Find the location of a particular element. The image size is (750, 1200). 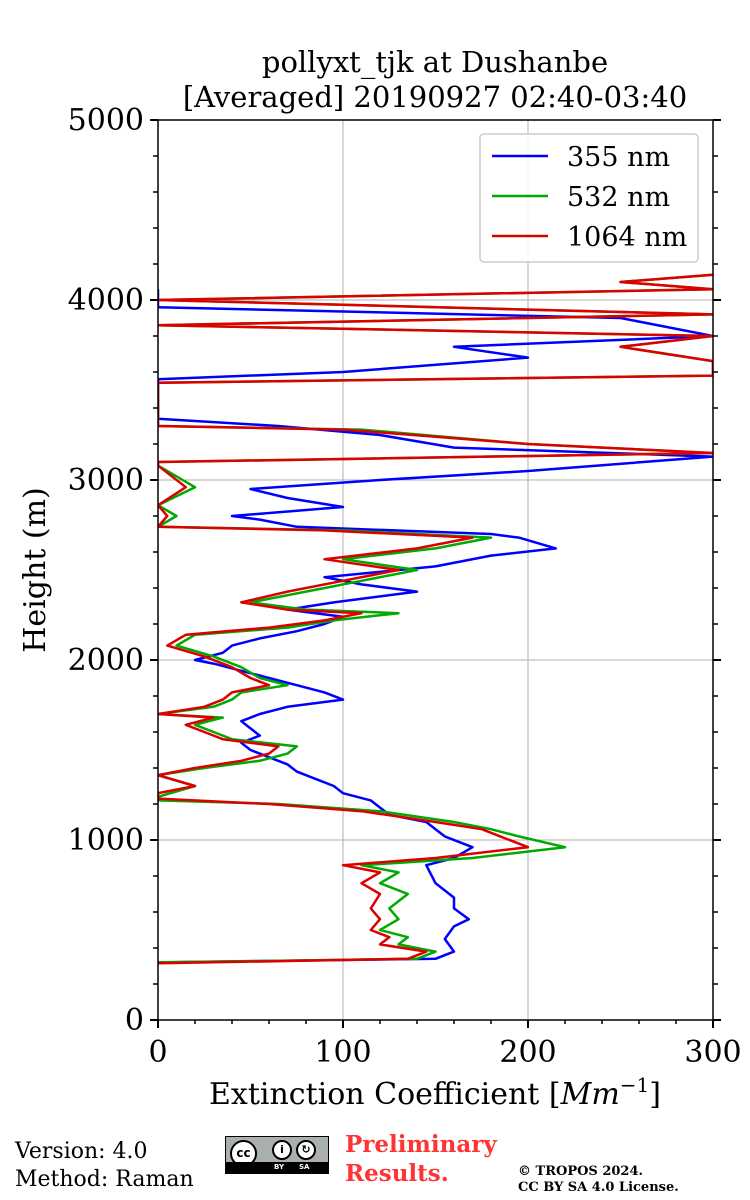

y-tick-label: 0 is located at coordinates (134, 1020).